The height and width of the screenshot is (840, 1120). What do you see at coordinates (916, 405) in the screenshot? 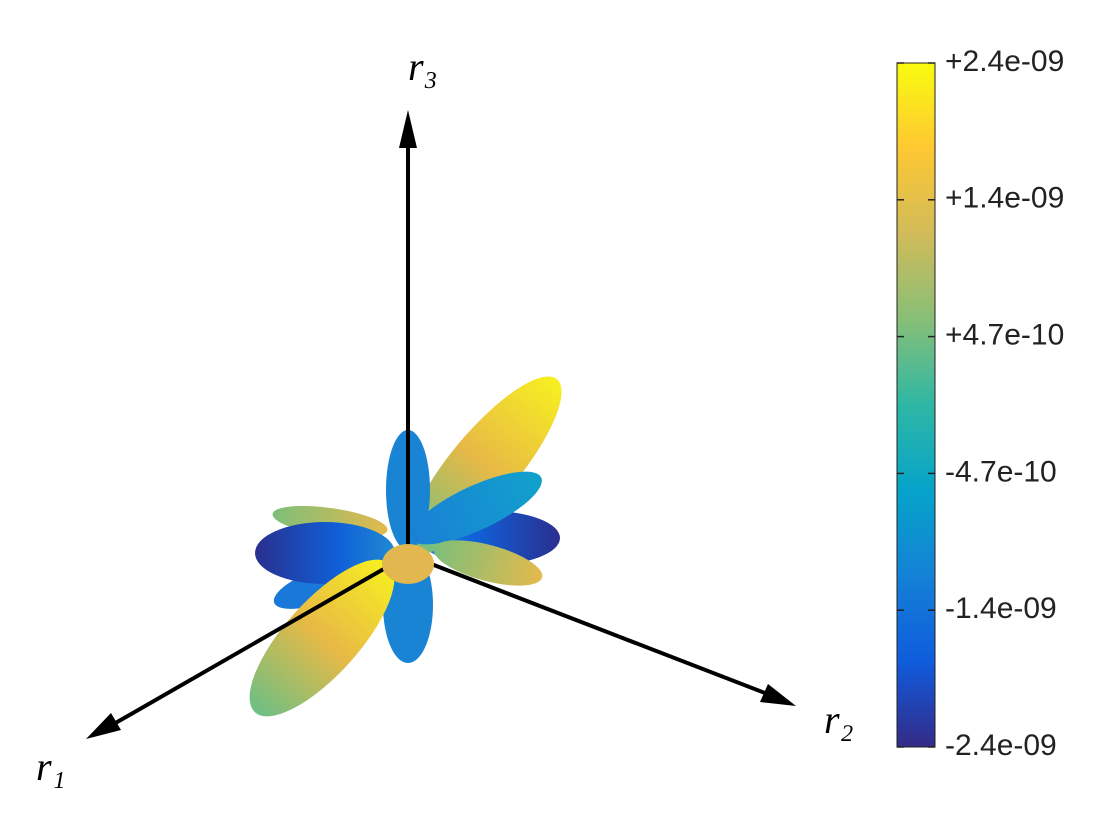
I see `colorbar` at bounding box center [916, 405].